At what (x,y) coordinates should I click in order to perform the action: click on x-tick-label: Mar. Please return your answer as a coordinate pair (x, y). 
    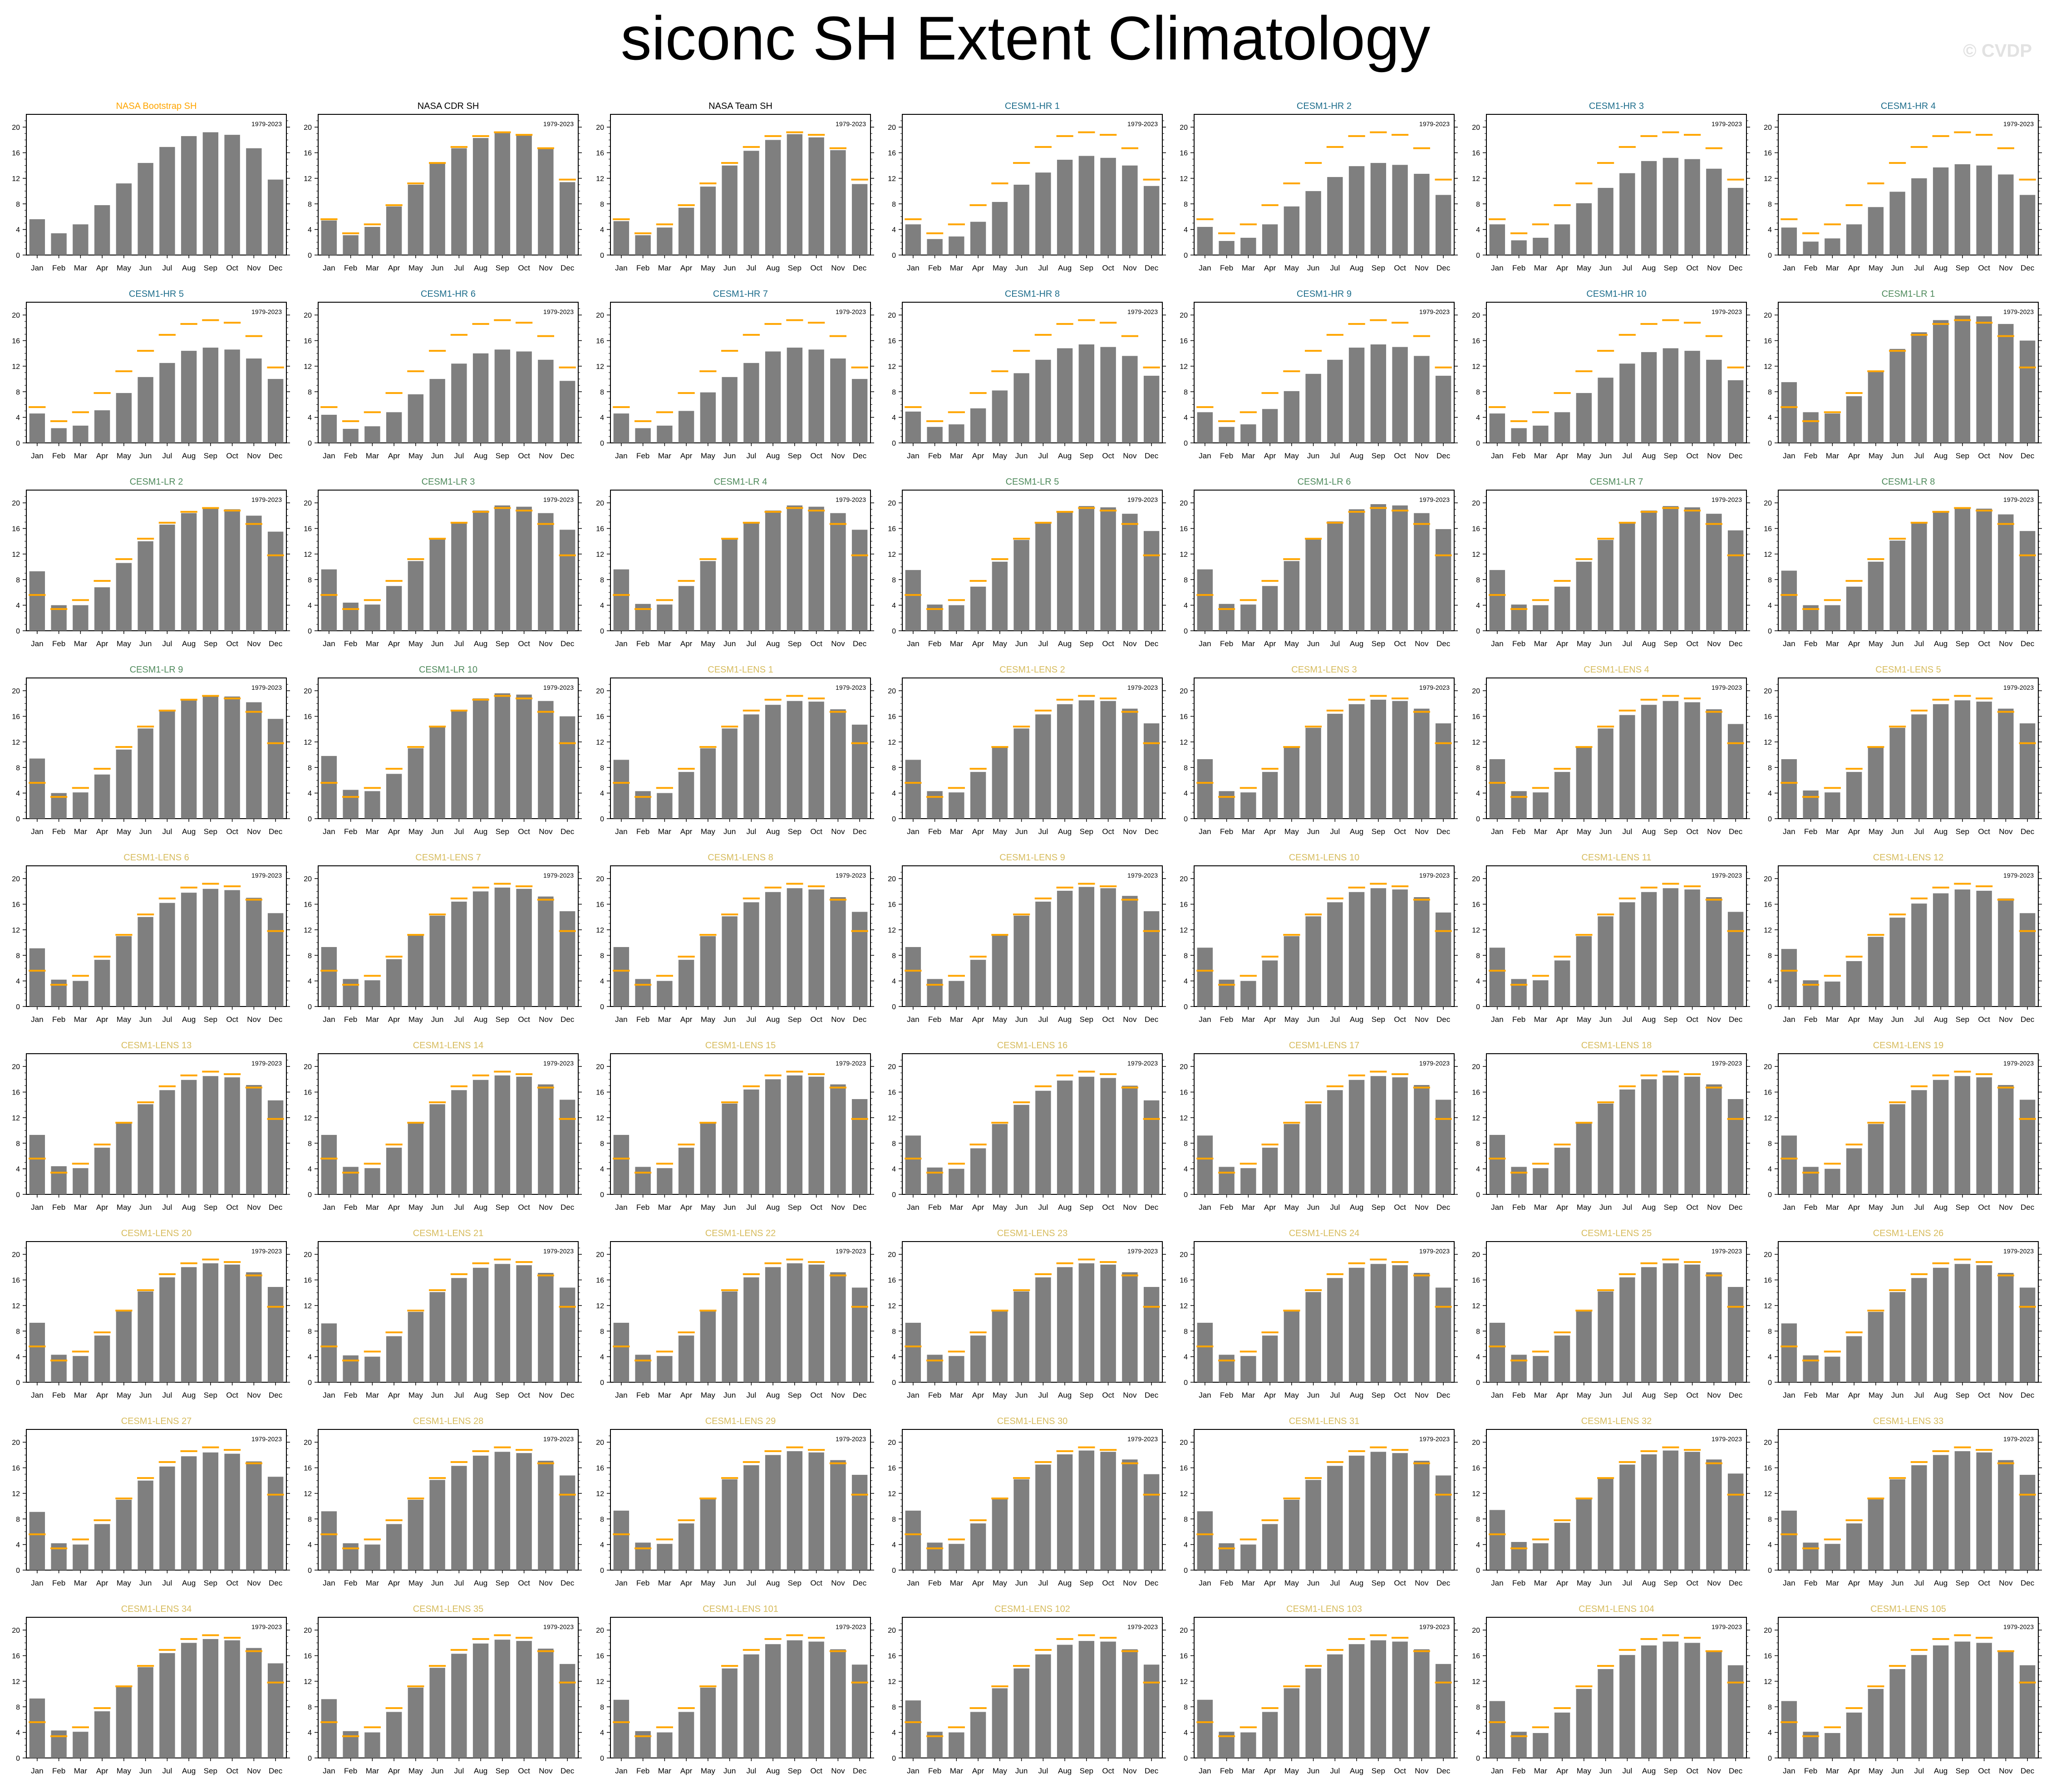
    Looking at the image, I should click on (1541, 643).